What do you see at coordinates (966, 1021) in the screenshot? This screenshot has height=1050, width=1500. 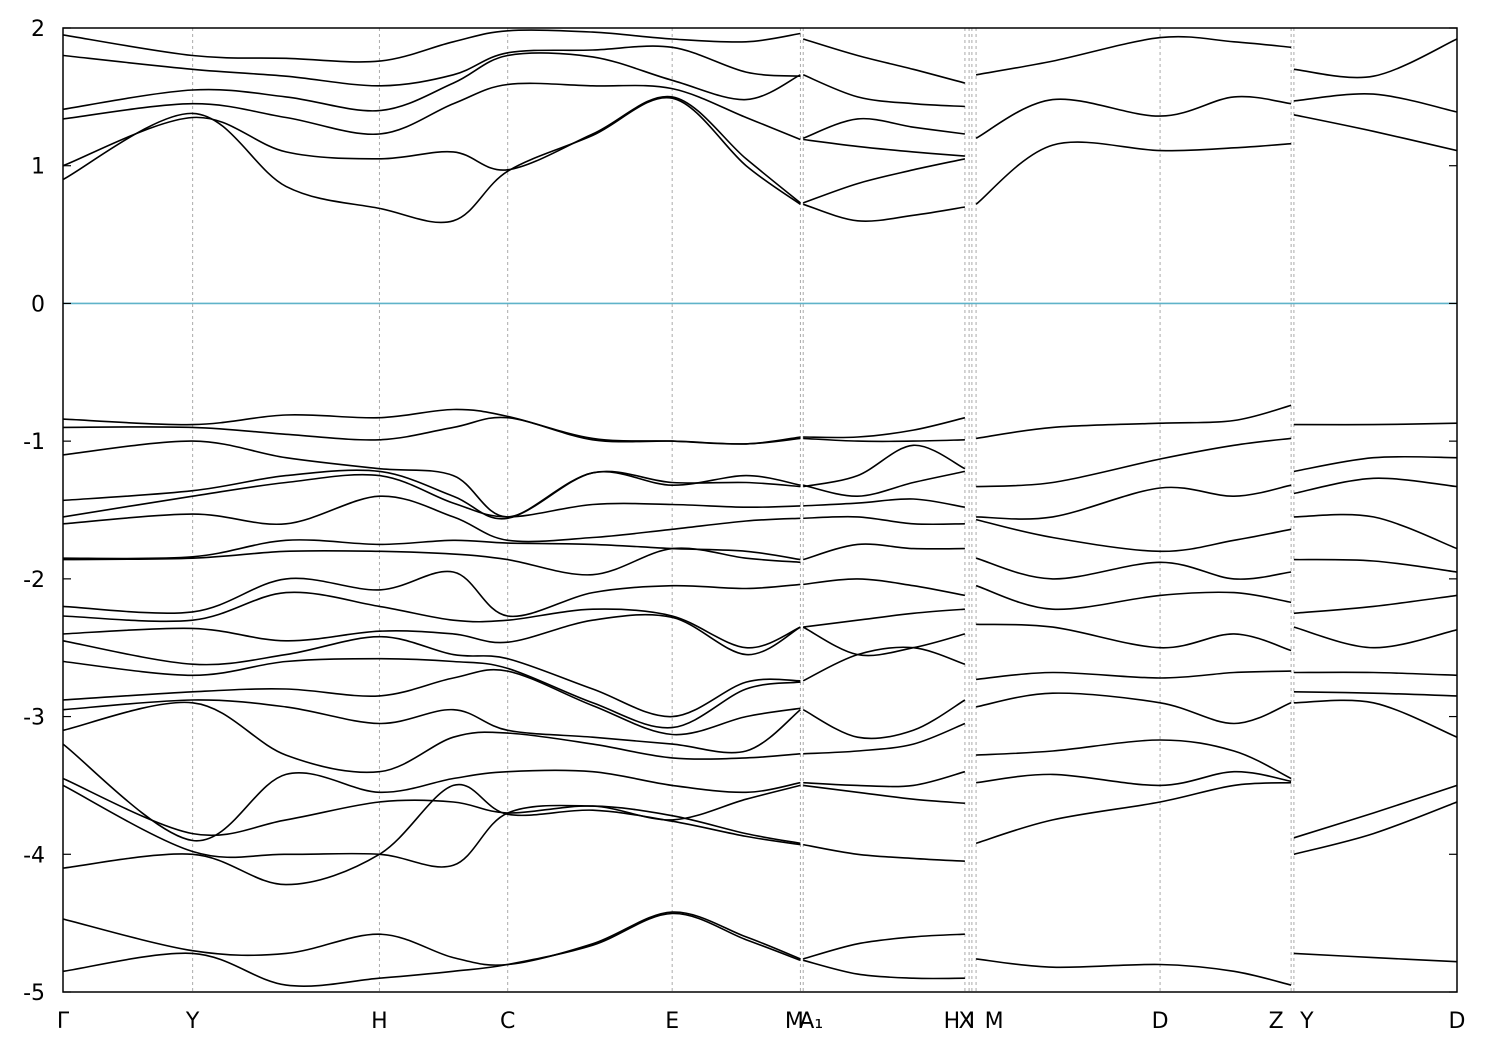 I see `x-tick-label-8: X` at bounding box center [966, 1021].